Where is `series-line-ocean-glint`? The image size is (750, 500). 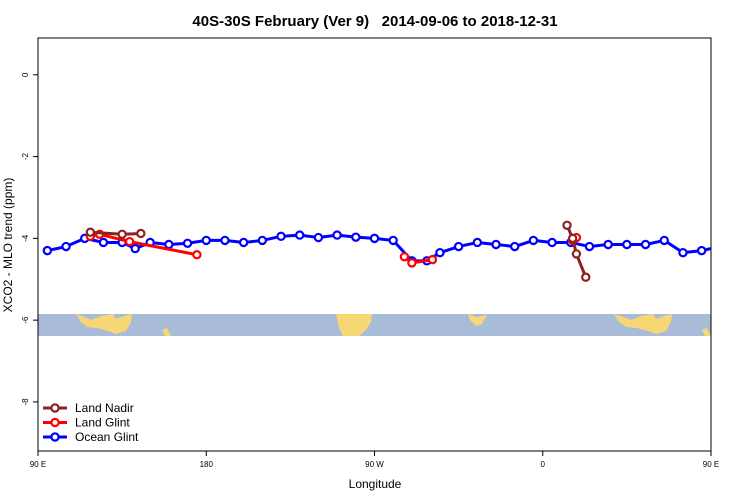 series-line-ocean-glint is located at coordinates (379, 248).